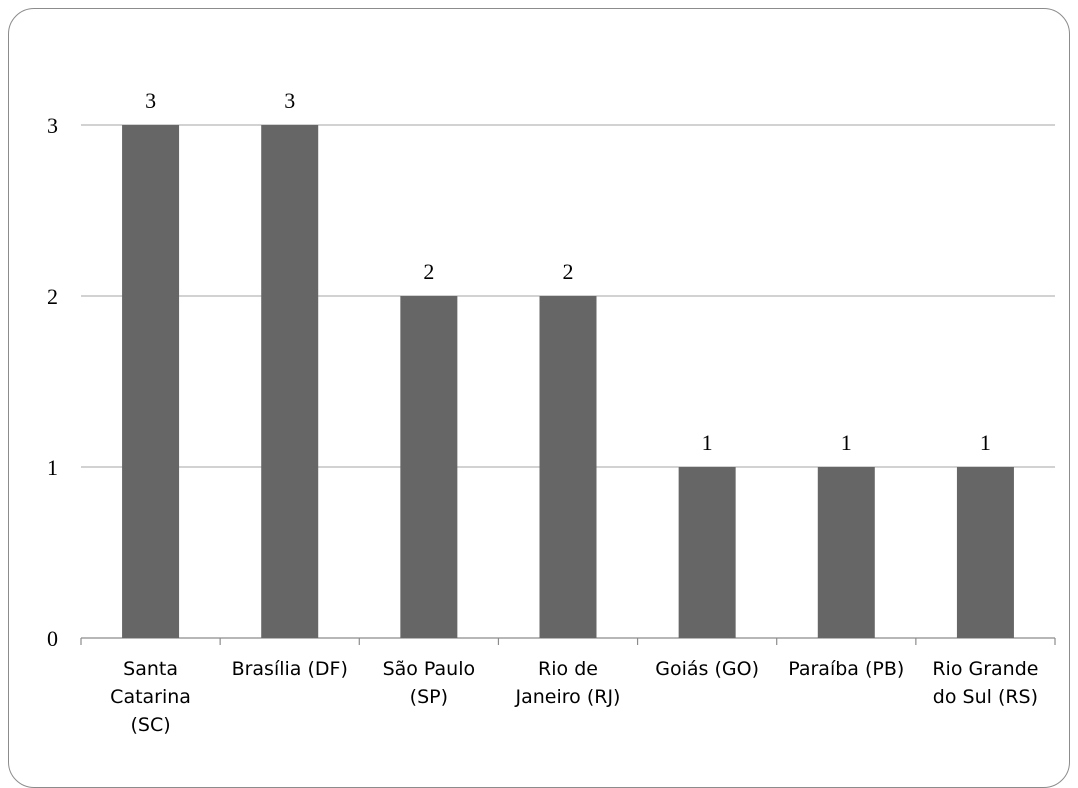 The image size is (1078, 788). Describe the element at coordinates (52, 638) in the screenshot. I see `y-tick-label: 0` at that location.